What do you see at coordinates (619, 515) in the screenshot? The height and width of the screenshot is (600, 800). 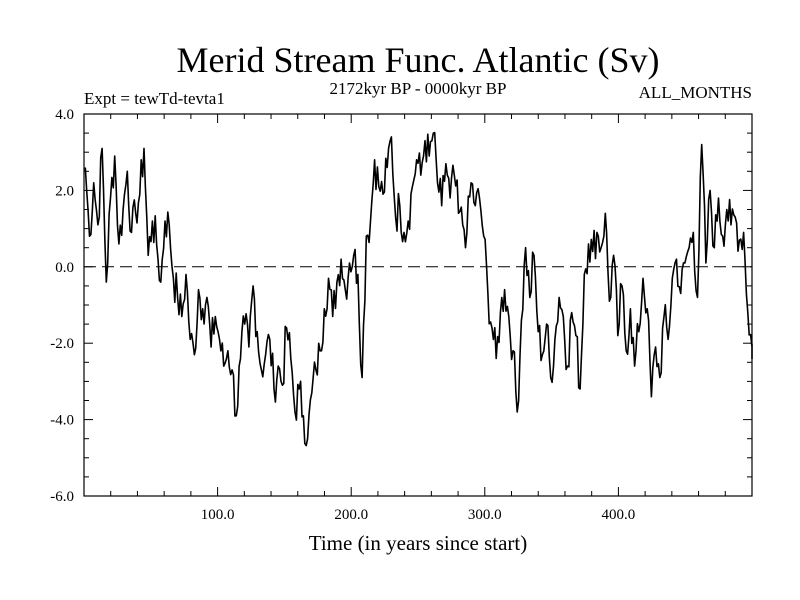 I see `x-tick-label: 400.0` at bounding box center [619, 515].